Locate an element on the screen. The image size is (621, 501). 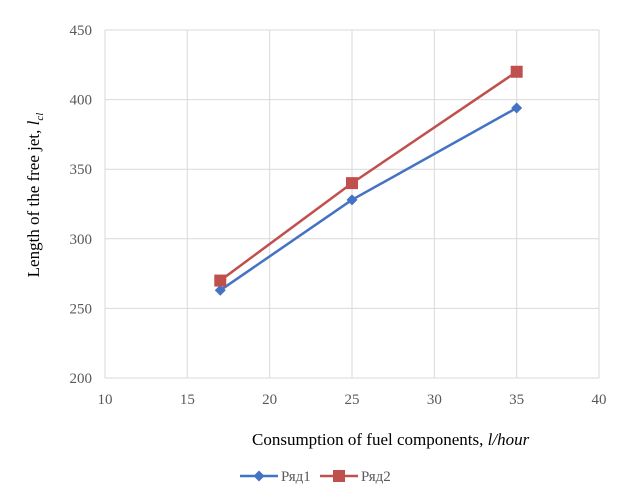
x-tick-label: 10 is located at coordinates (105, 400).